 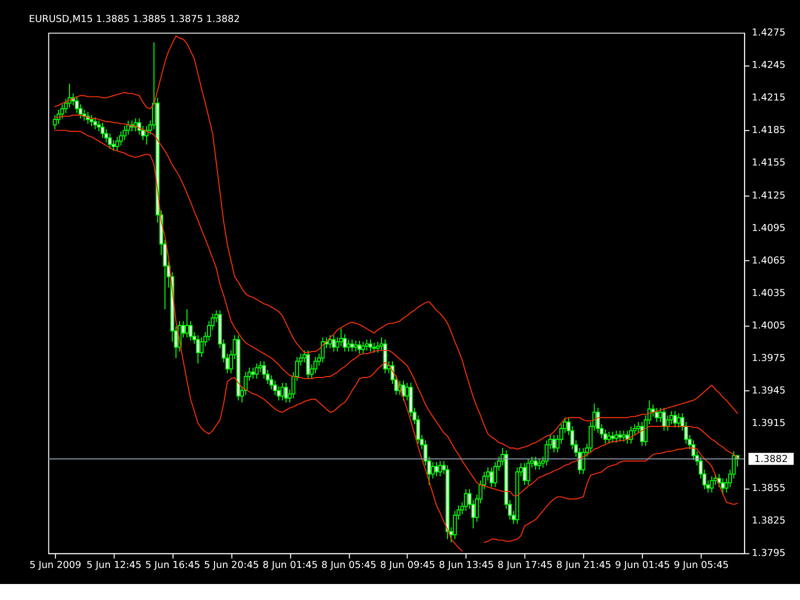 I want to click on y-tick-label: 1.3945, so click(x=769, y=390).